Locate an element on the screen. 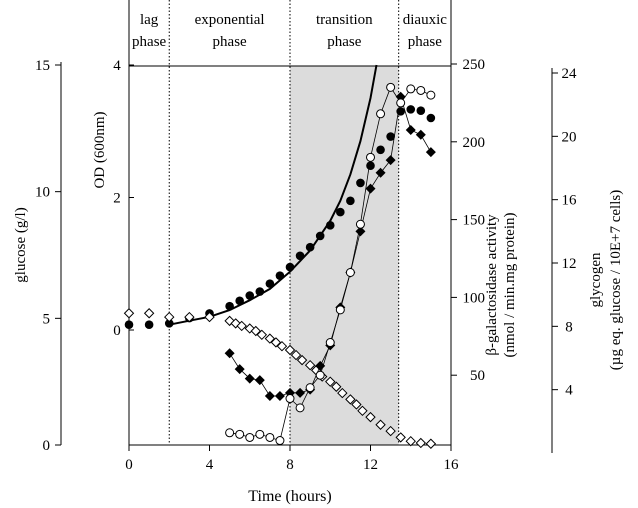 The width and height of the screenshot is (638, 508). phase-label: lag is located at coordinates (149, 20).